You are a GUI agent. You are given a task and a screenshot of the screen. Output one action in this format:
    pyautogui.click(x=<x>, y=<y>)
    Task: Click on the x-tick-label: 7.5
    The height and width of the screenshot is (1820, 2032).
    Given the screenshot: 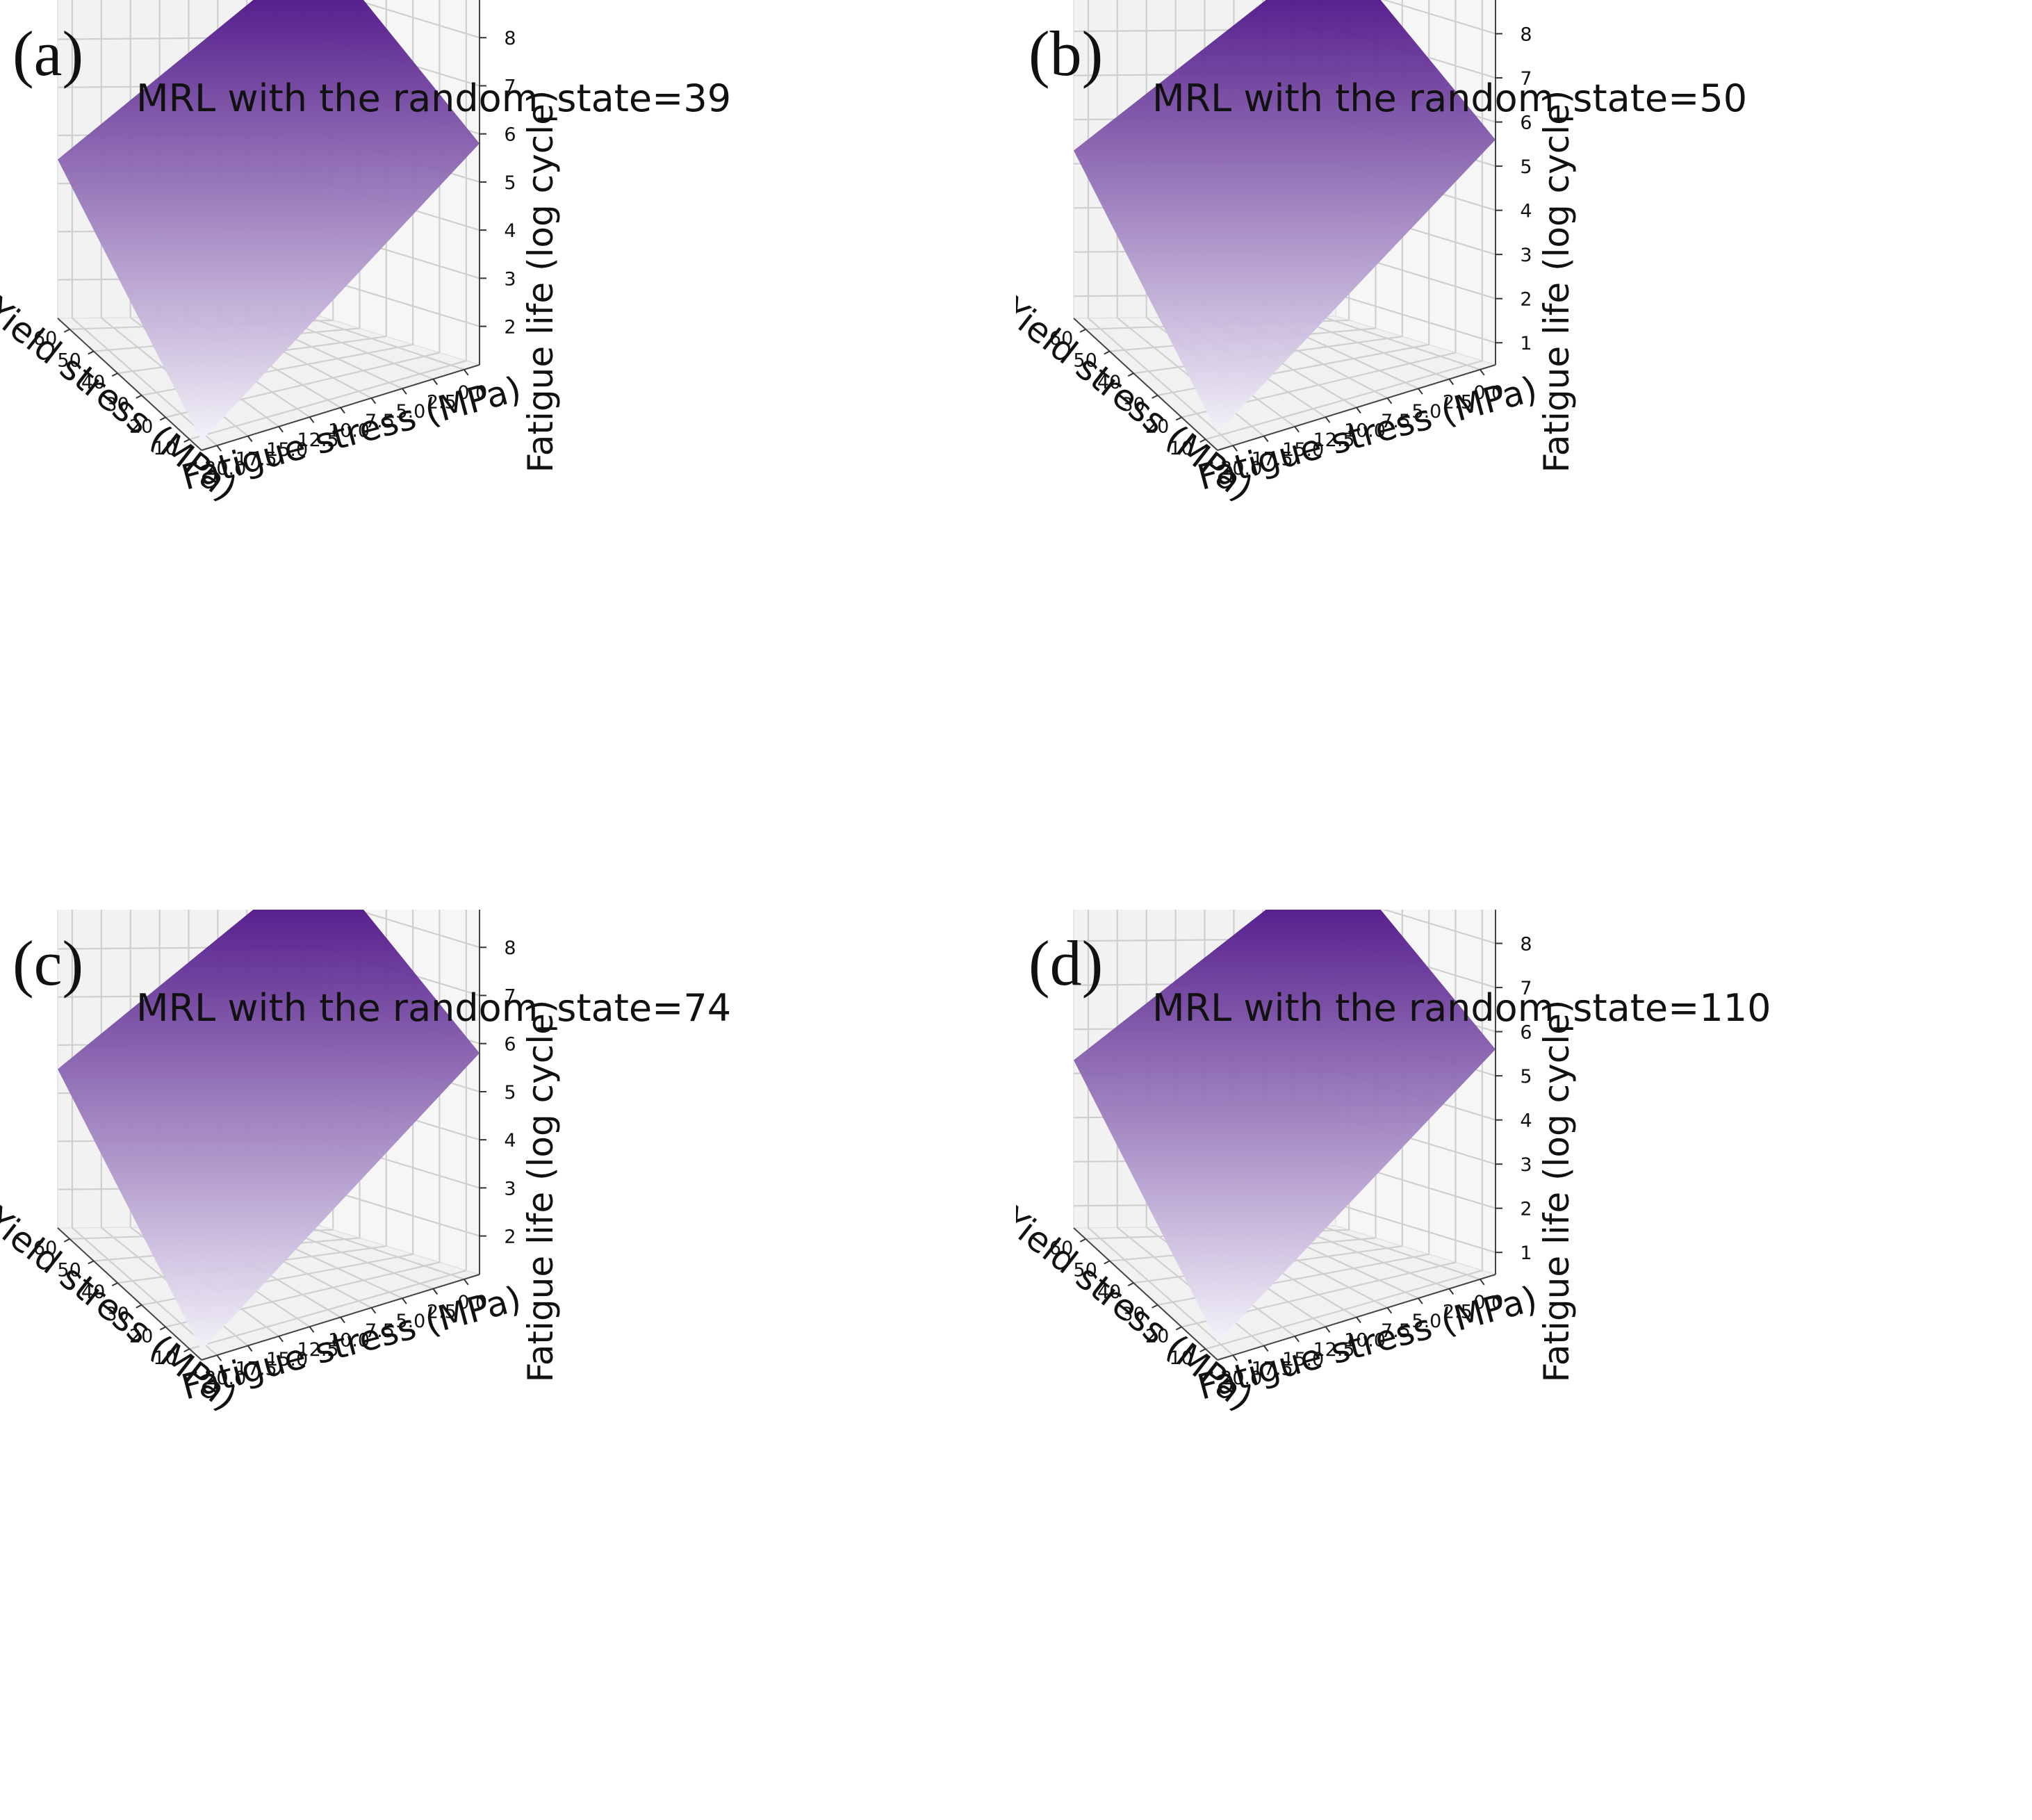 What is the action you would take?
    pyautogui.click(x=380, y=422)
    